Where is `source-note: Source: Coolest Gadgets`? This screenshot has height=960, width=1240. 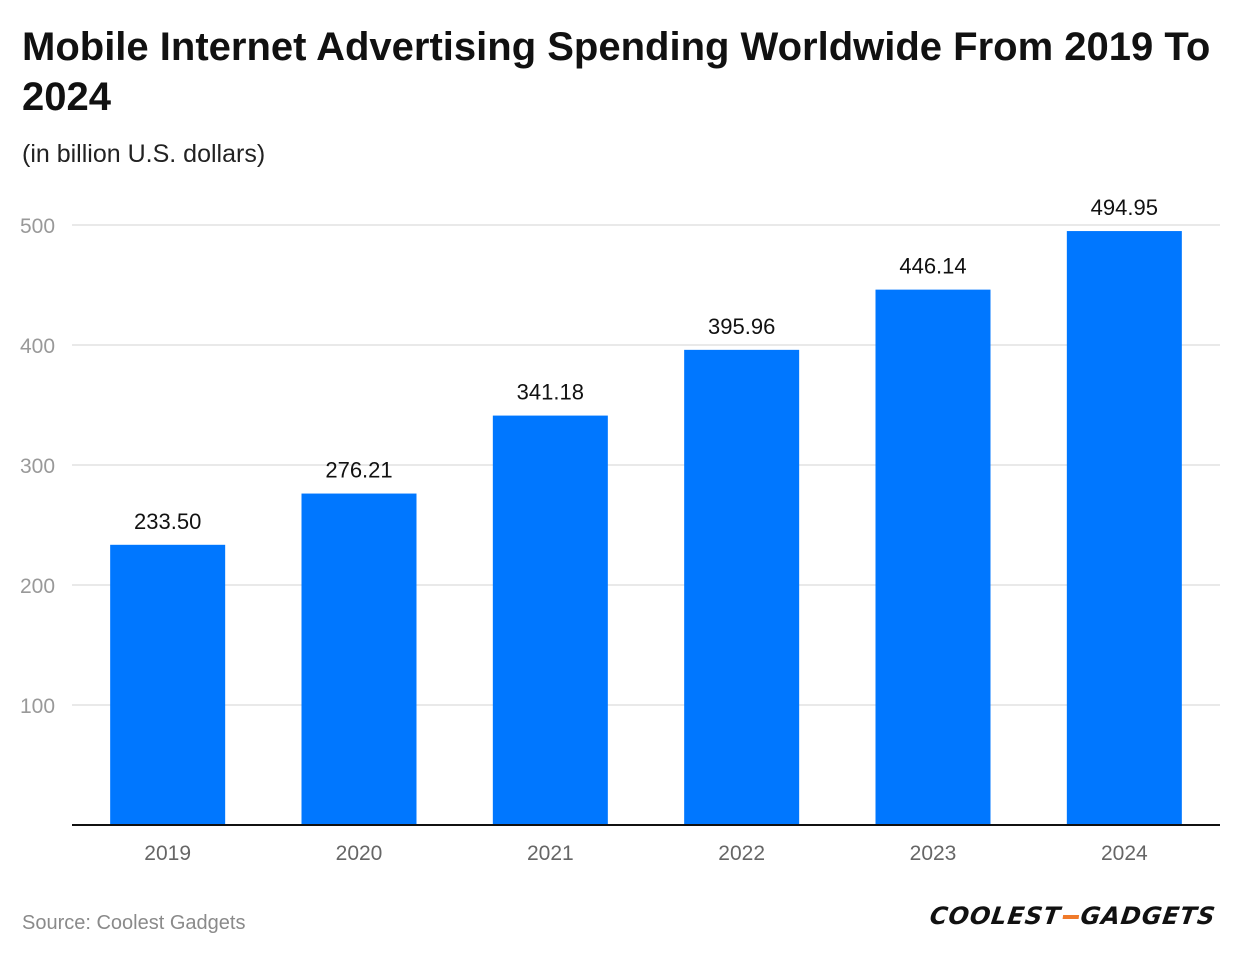
source-note: Source: Coolest Gadgets is located at coordinates (134, 923).